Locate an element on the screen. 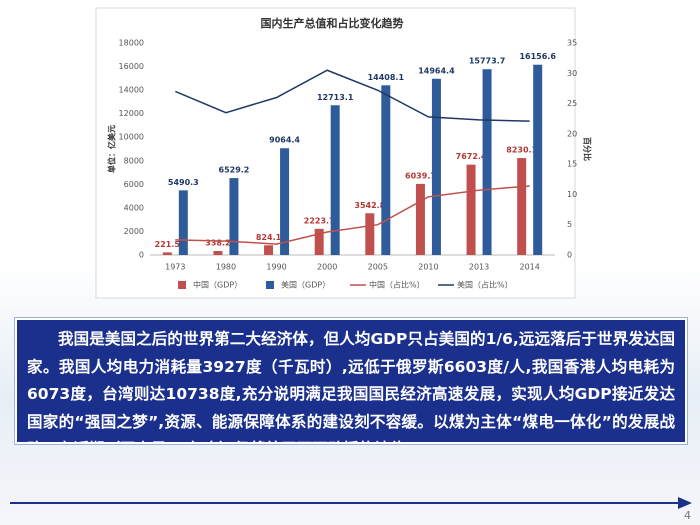  data-label: 14408.1 is located at coordinates (386, 77).